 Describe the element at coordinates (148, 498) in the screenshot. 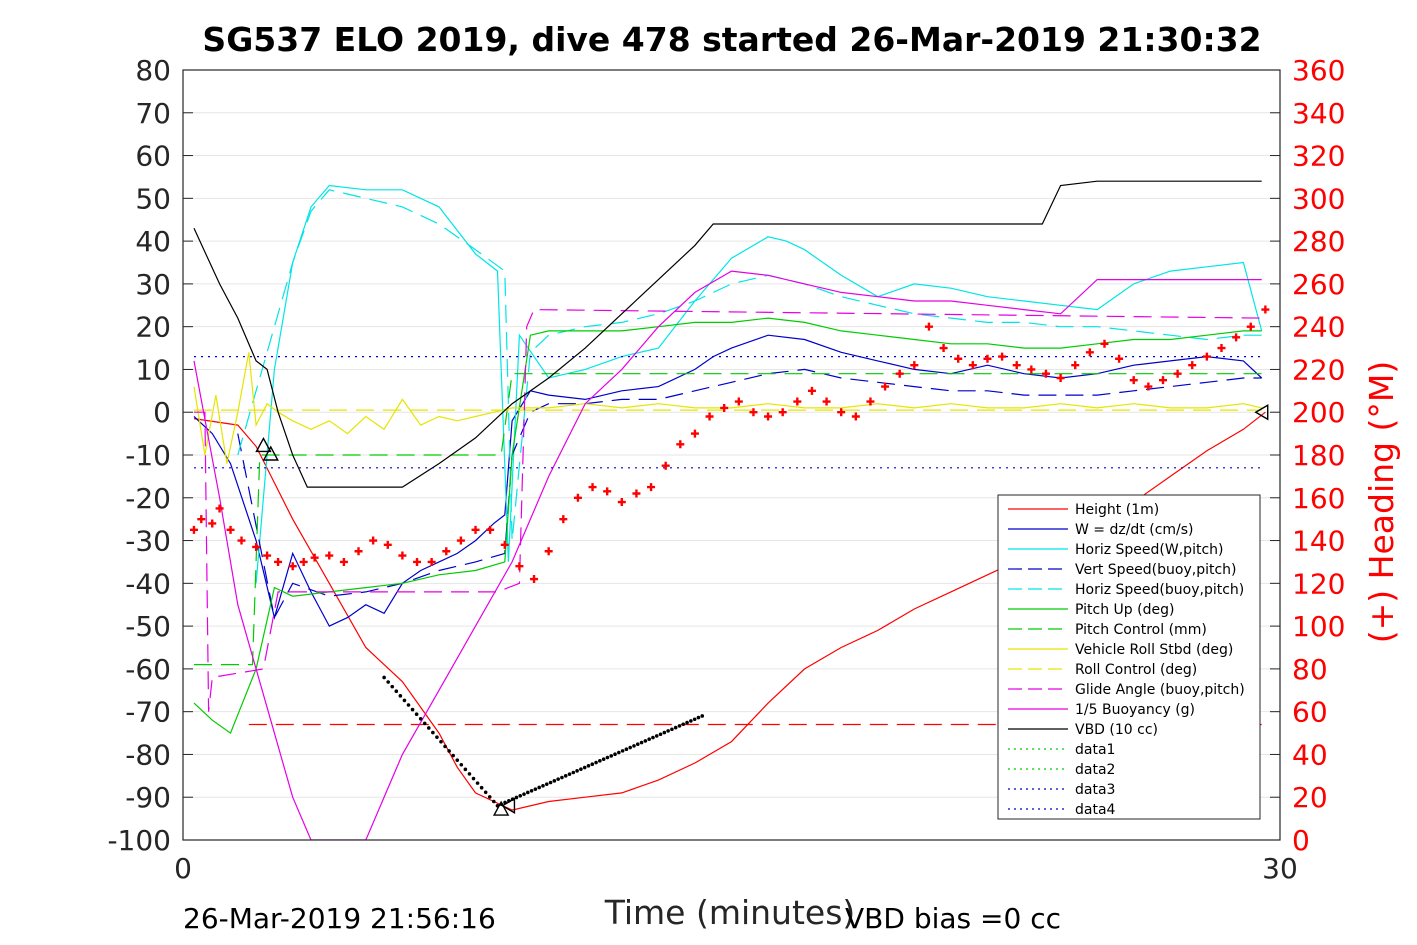

I see `y-tick-label-left: -20` at that location.